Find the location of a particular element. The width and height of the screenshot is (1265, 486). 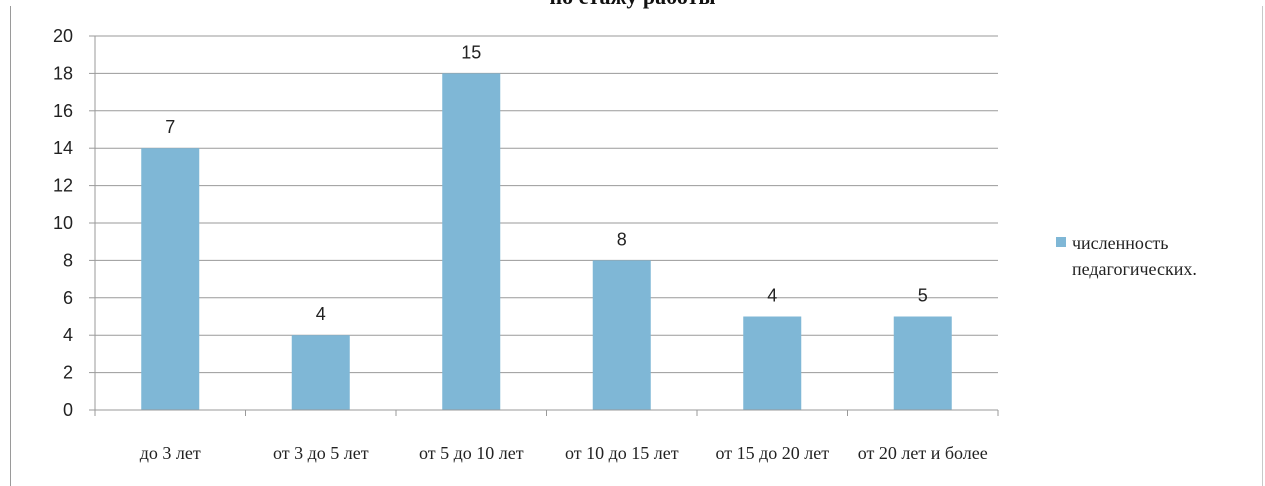

data-label: 15 is located at coordinates (471, 52).